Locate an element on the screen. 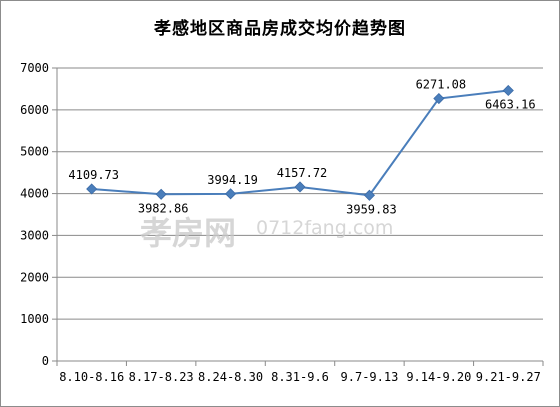  data-label: 6271.08 is located at coordinates (441, 85).